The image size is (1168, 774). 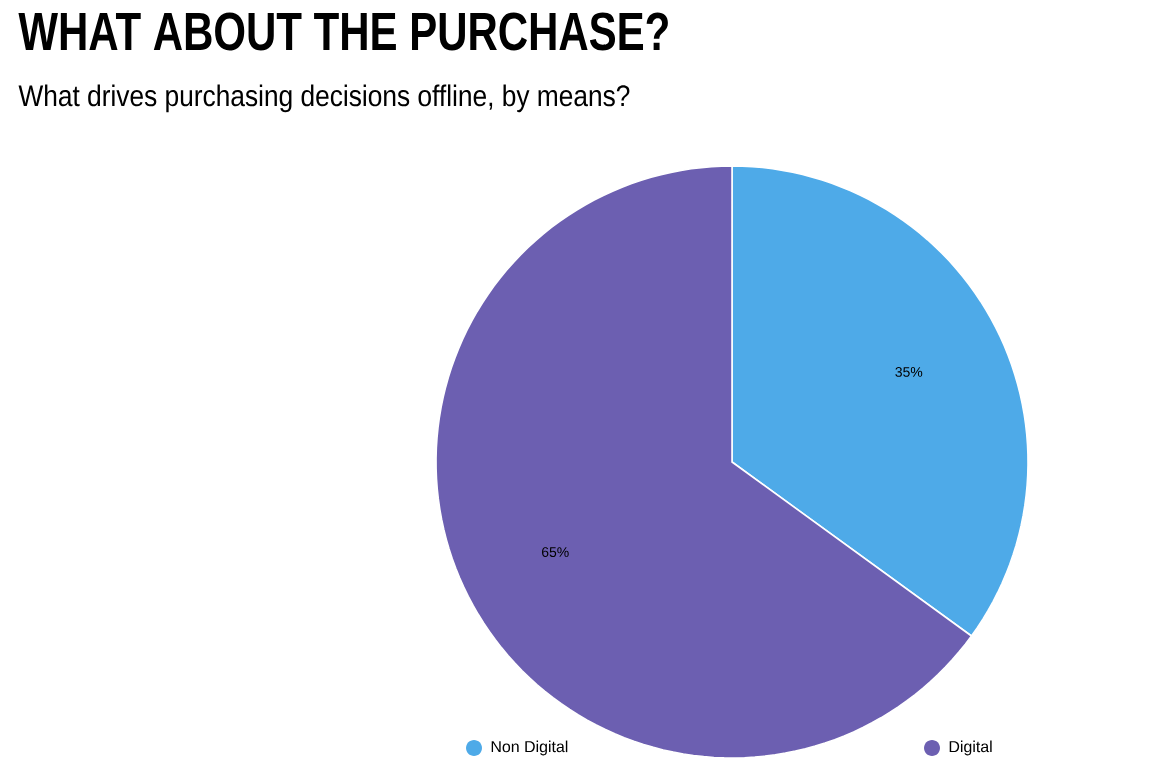 What do you see at coordinates (324, 98) in the screenshot?
I see `chart-subtitle: What drives purchasing decisions offline, by means?` at bounding box center [324, 98].